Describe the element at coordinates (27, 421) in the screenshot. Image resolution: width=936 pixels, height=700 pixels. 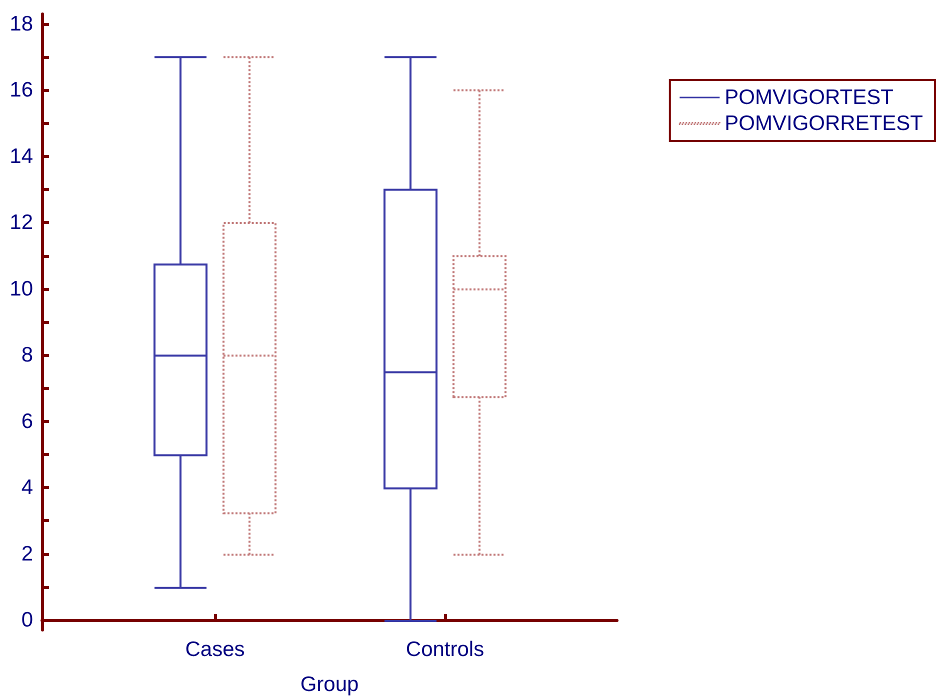
I see `y-tick-label: 6` at that location.